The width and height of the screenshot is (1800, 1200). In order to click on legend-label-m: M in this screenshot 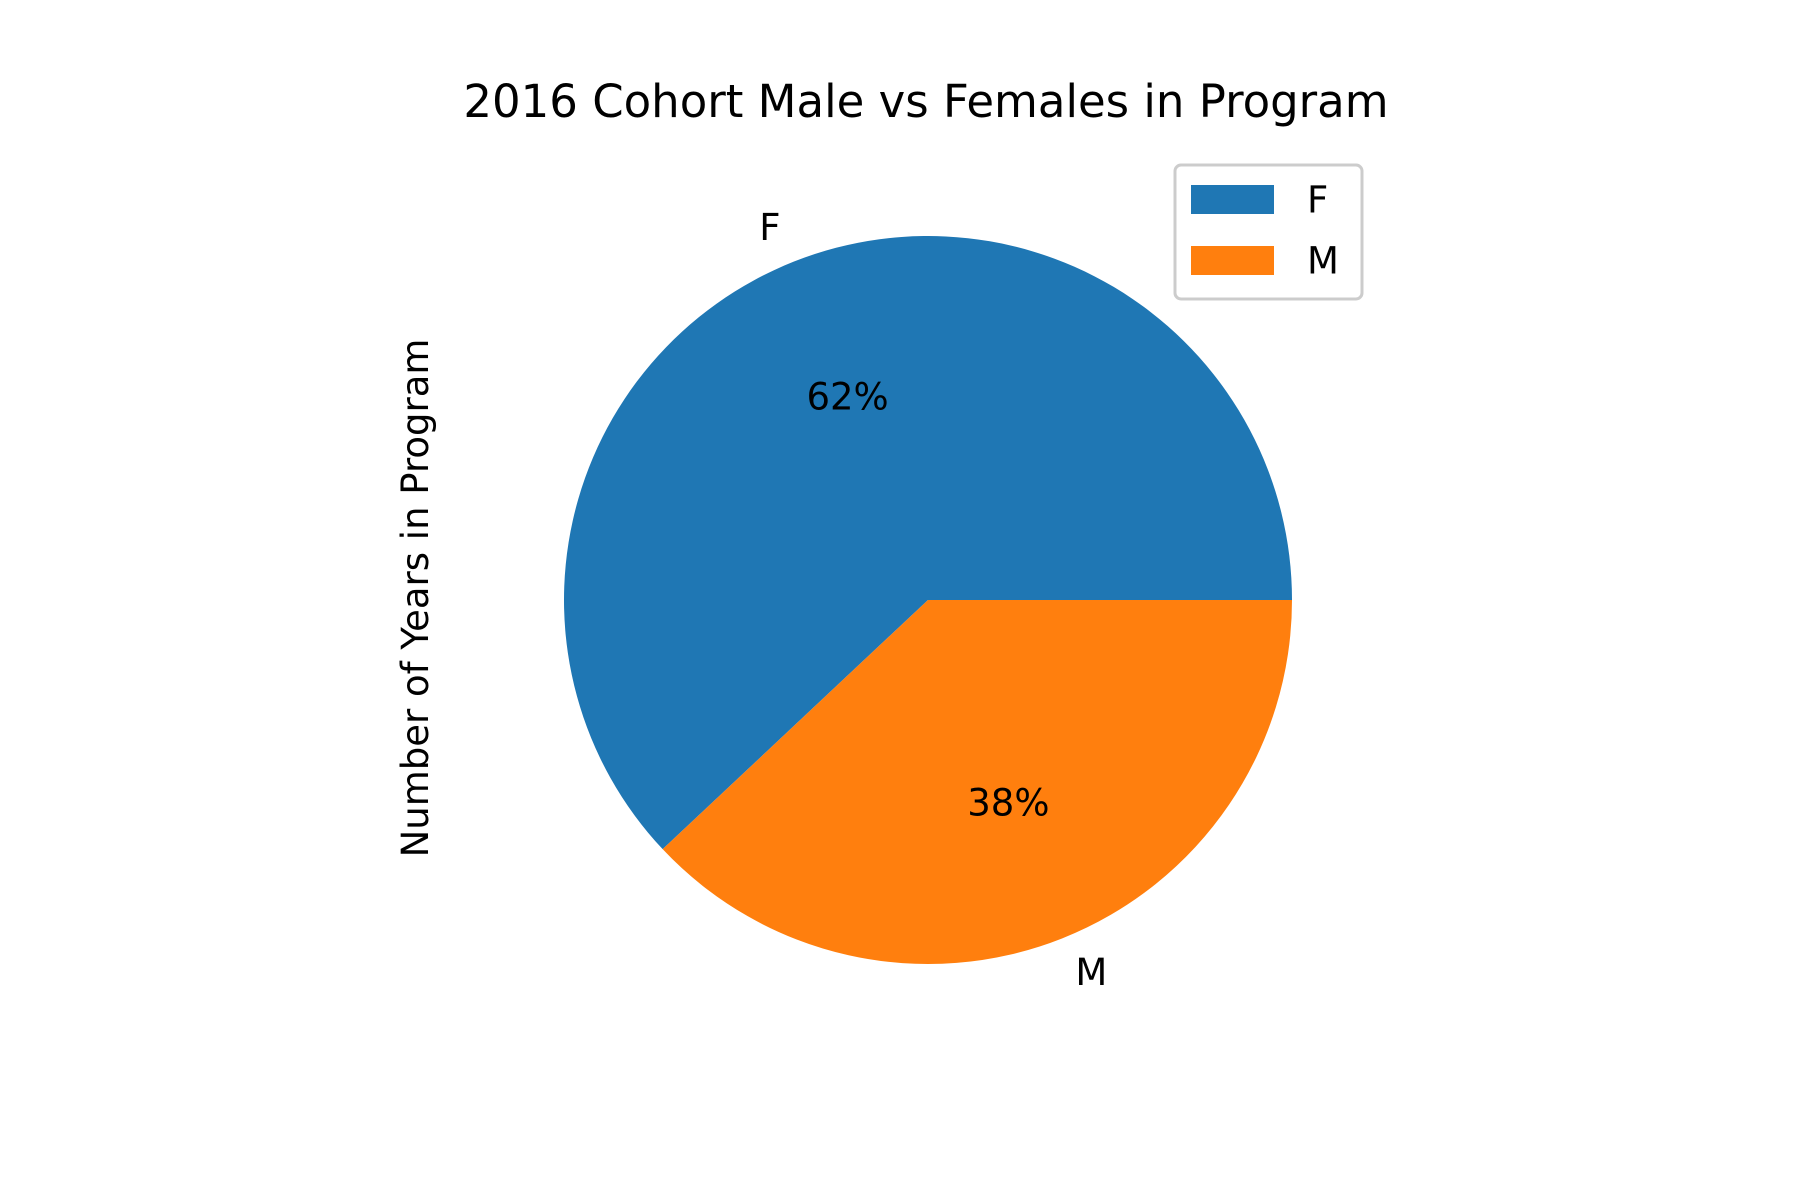, I will do `click(1323, 261)`.